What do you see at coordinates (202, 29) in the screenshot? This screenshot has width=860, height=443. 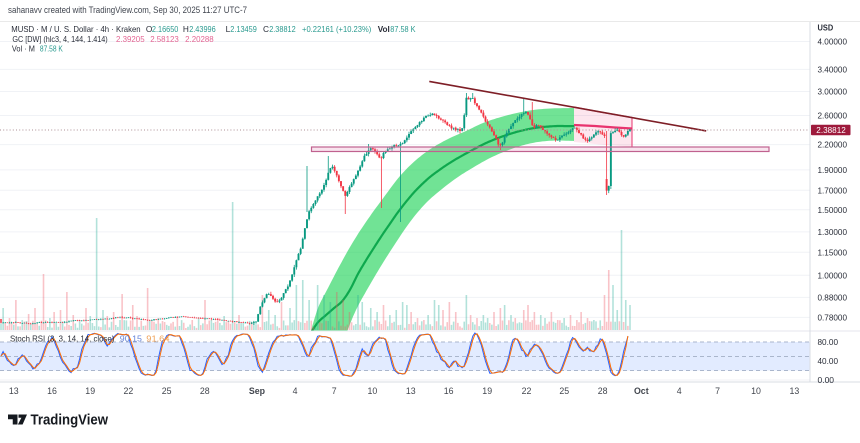 I see `svg-text: 2.43996` at bounding box center [202, 29].